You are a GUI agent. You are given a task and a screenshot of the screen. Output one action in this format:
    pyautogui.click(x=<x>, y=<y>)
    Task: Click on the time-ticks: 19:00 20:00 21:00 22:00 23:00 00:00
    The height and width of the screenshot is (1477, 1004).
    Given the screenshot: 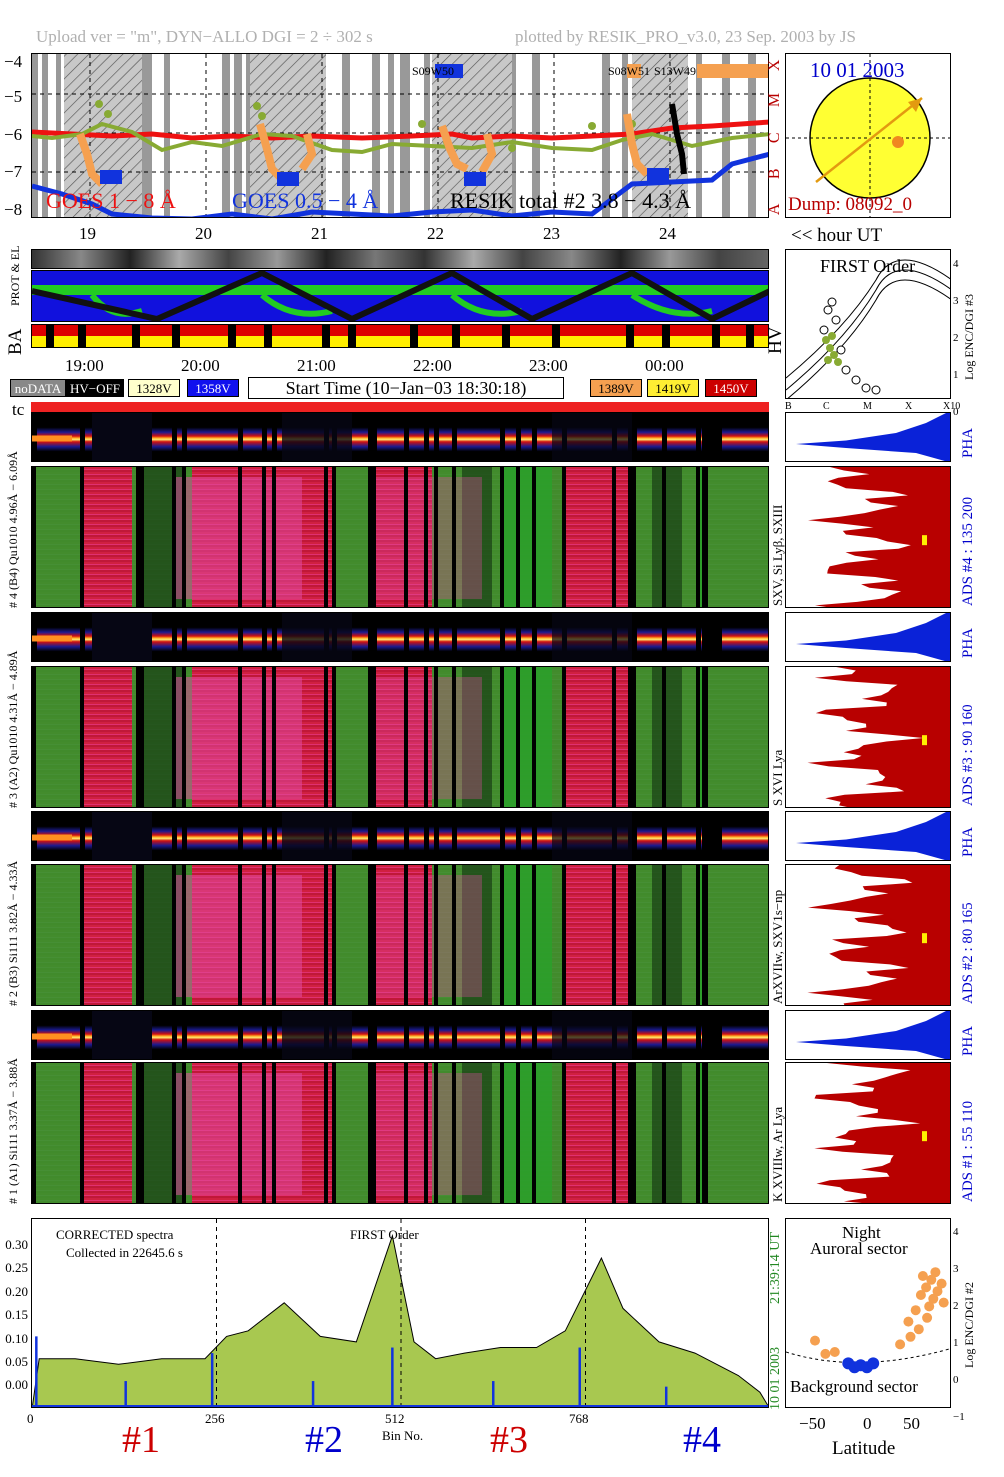 What is the action you would take?
    pyautogui.click(x=374, y=365)
    